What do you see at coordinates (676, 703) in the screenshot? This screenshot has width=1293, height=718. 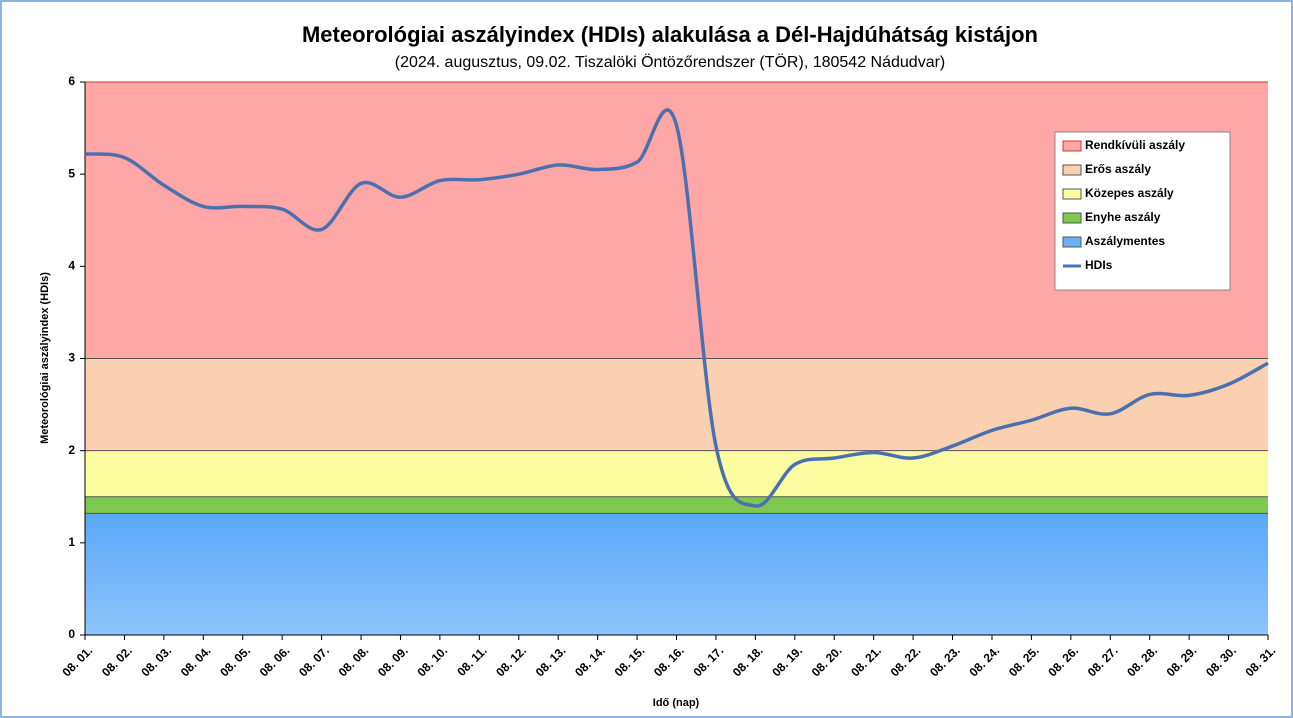 I see `x-axis-label: Idő (nap)` at bounding box center [676, 703].